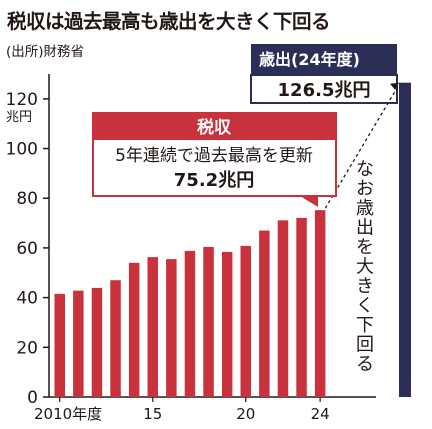 This screenshot has height=429, width=432. What do you see at coordinates (324, 90) in the screenshot?
I see `spending-value-text: 126.5兆円` at bounding box center [324, 90].